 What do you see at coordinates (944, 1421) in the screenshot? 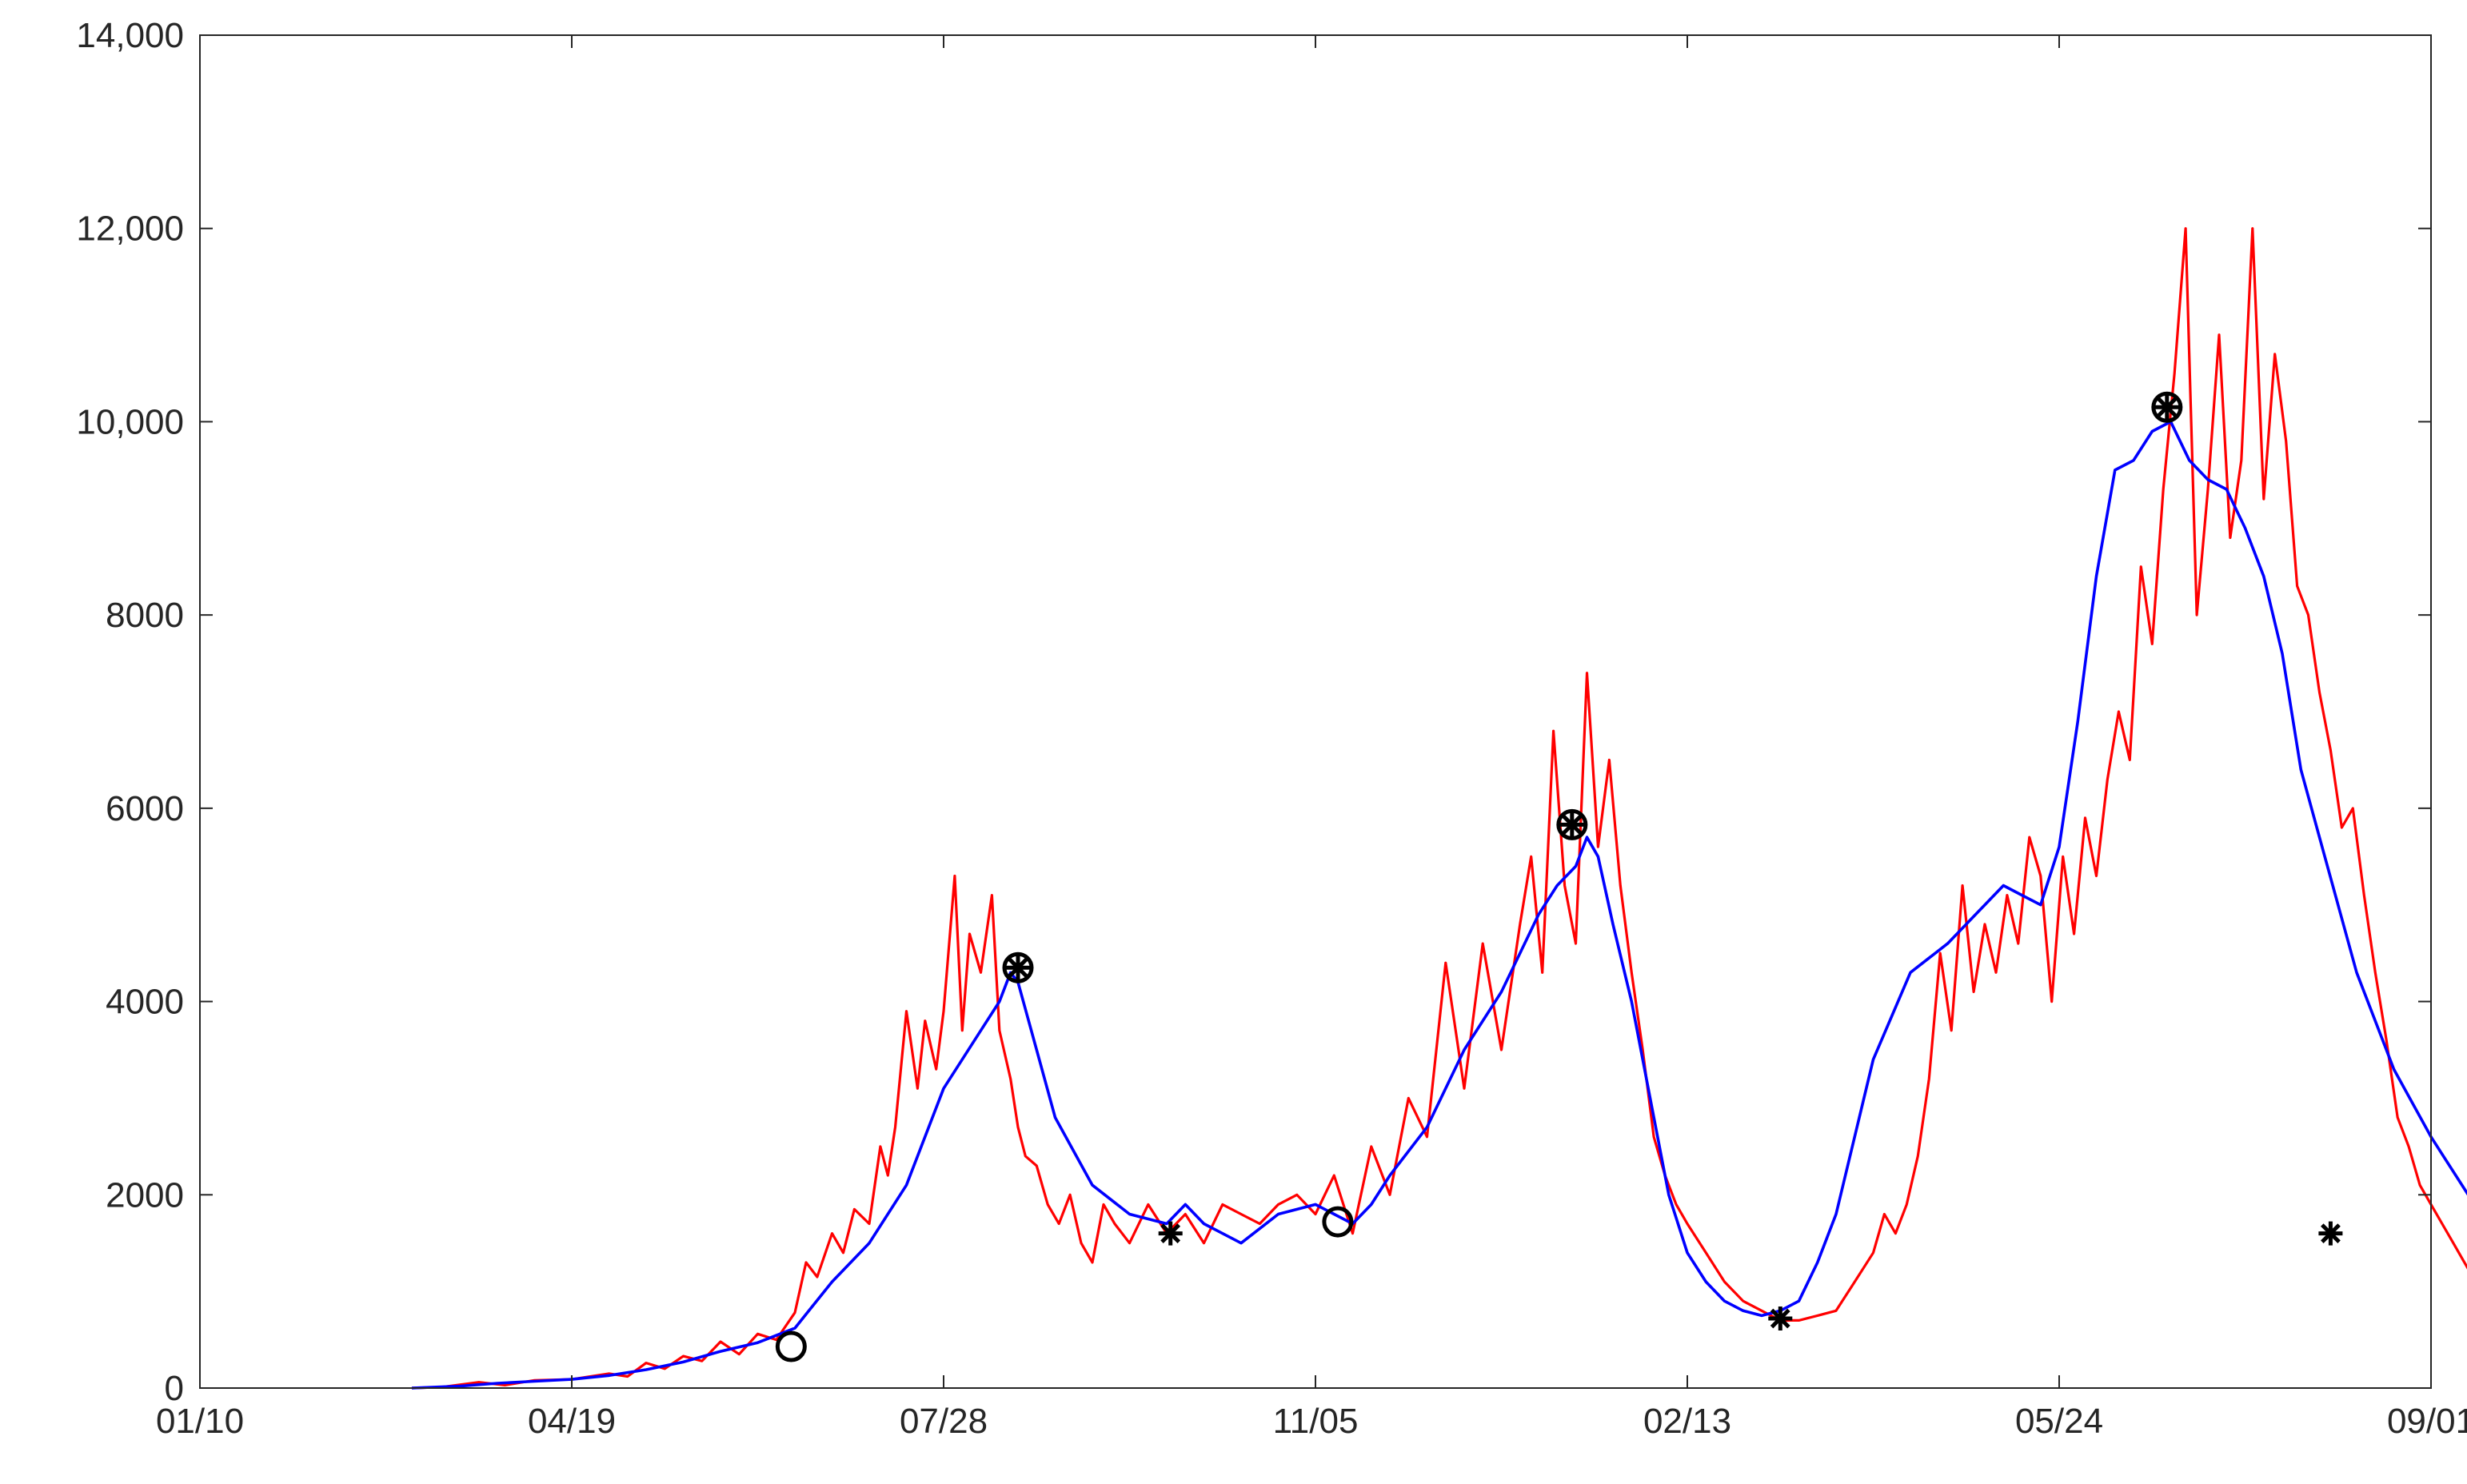
I see `x-tick-label: 07/28` at bounding box center [944, 1421].